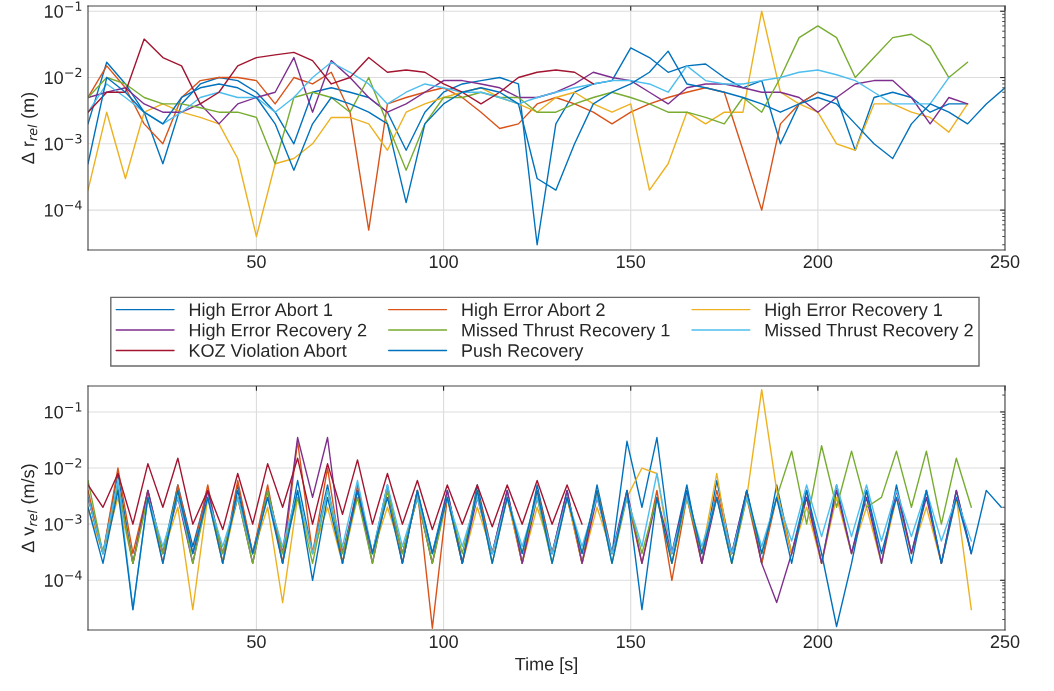 The width and height of the screenshot is (1054, 691). Describe the element at coordinates (566, 332) in the screenshot. I see `legend-label: Missed Thrust Recovery 1` at that location.